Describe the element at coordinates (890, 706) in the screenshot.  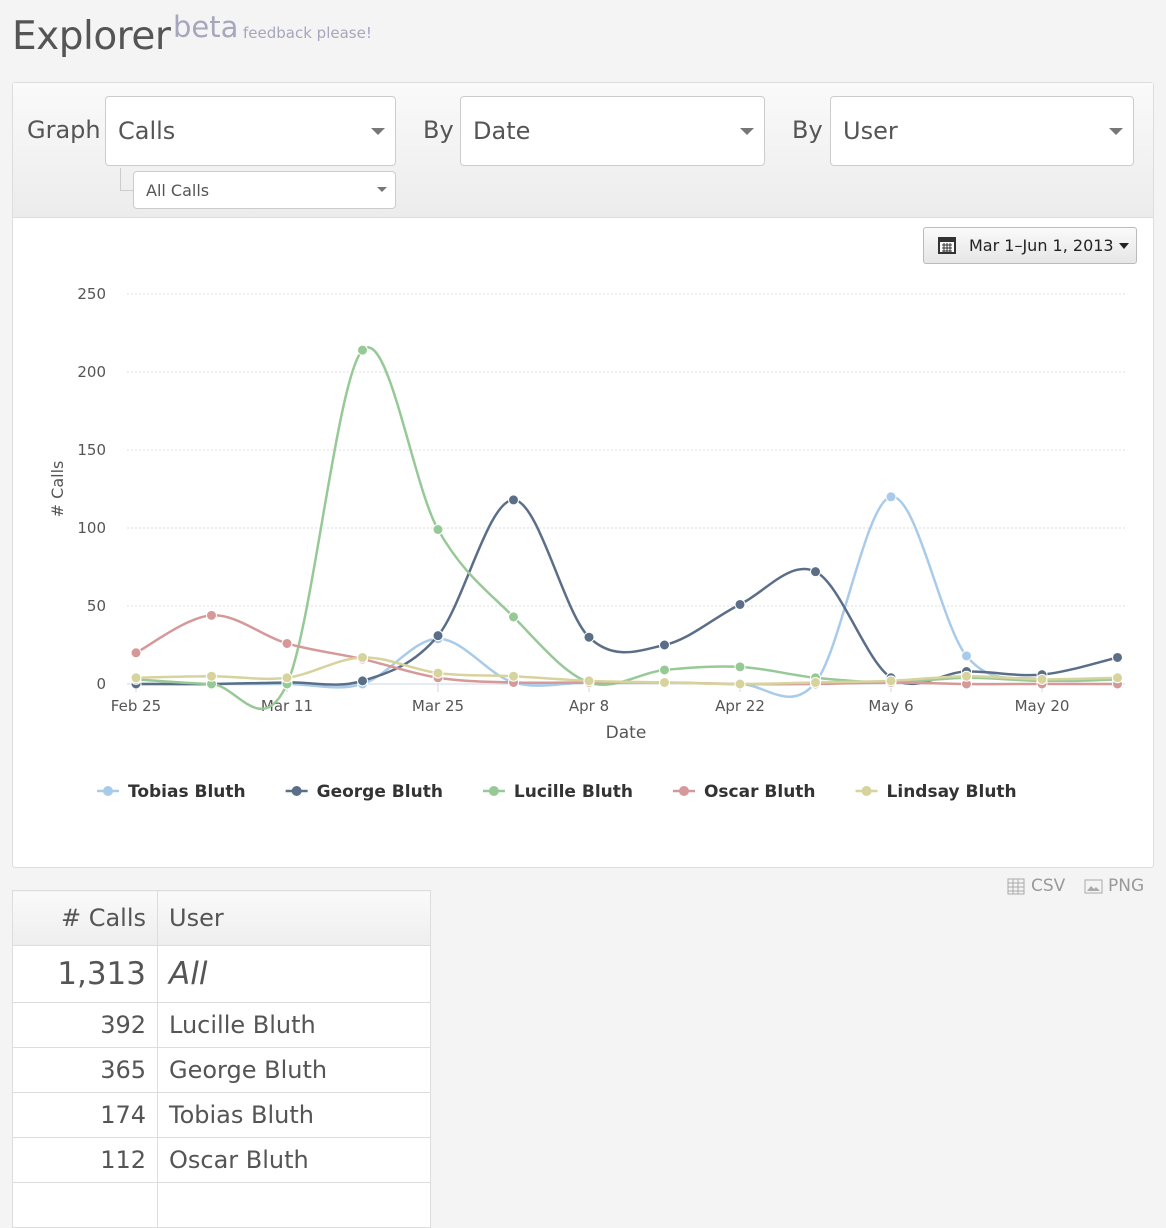
I see `x-tick-label: May 6` at that location.